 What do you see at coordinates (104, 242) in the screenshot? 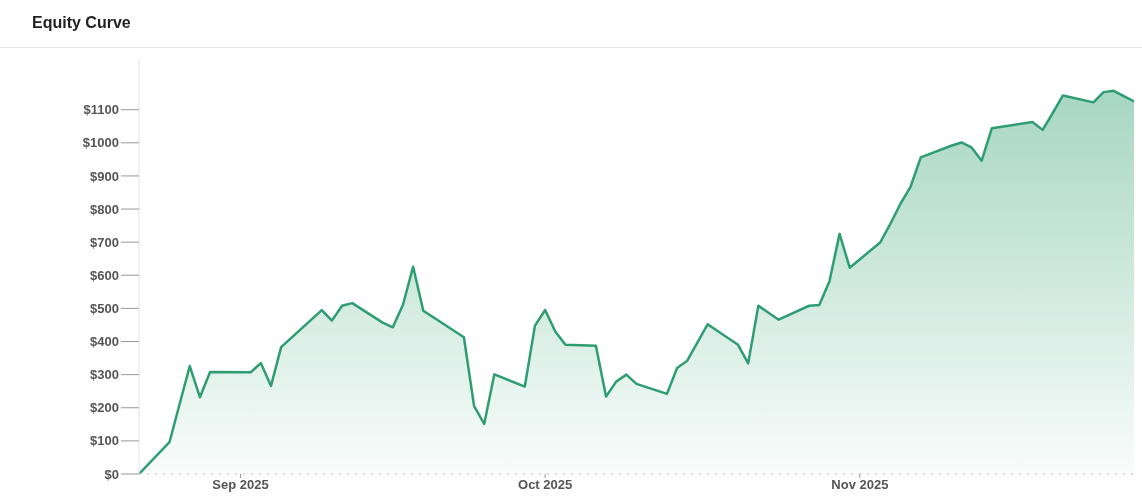
I see `y-tick-label: $700` at bounding box center [104, 242].